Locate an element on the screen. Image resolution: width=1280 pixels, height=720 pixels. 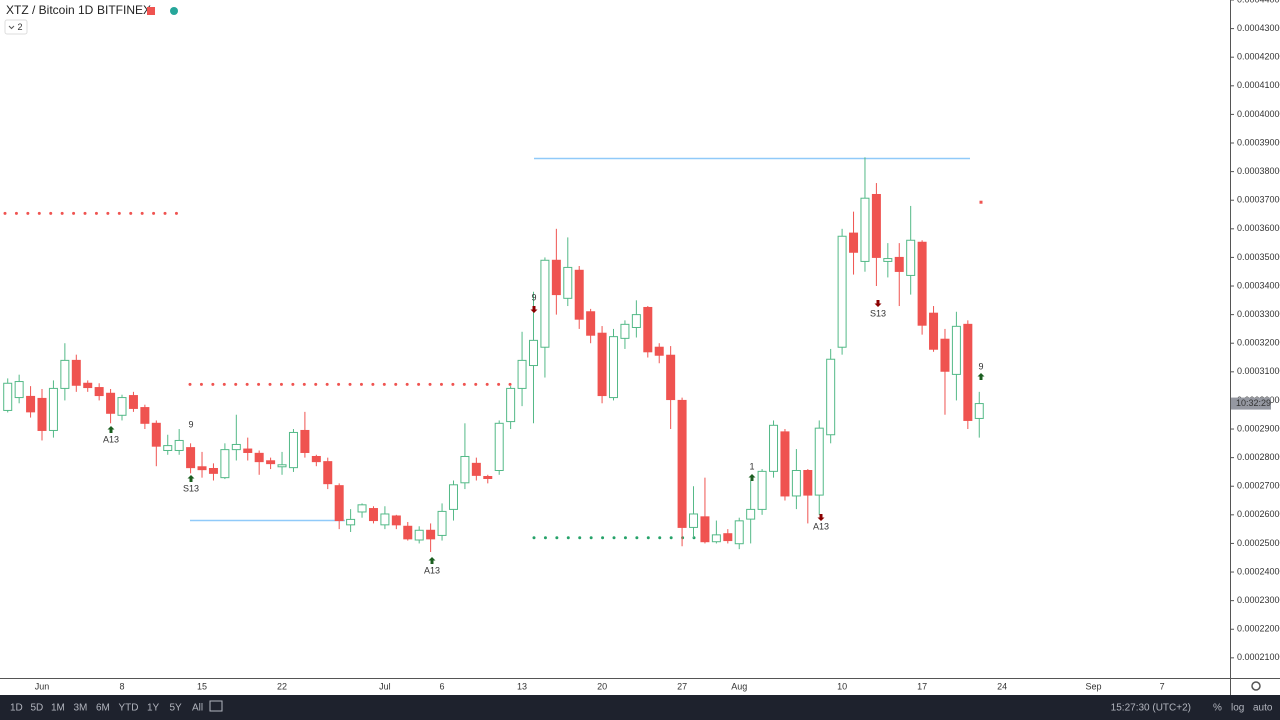
y-tick-label: 0.00037000 is located at coordinates (1258, 200).